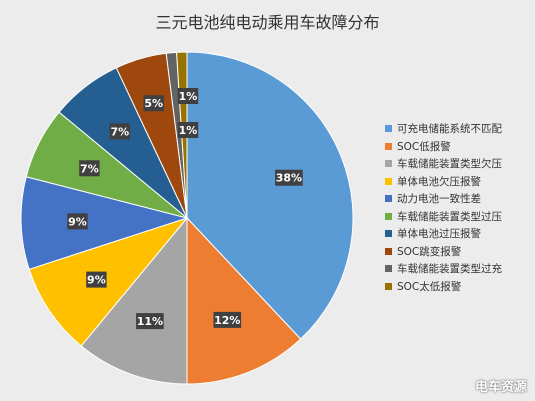 This screenshot has width=535, height=401. I want to click on data-label-9: 1%, so click(188, 96).